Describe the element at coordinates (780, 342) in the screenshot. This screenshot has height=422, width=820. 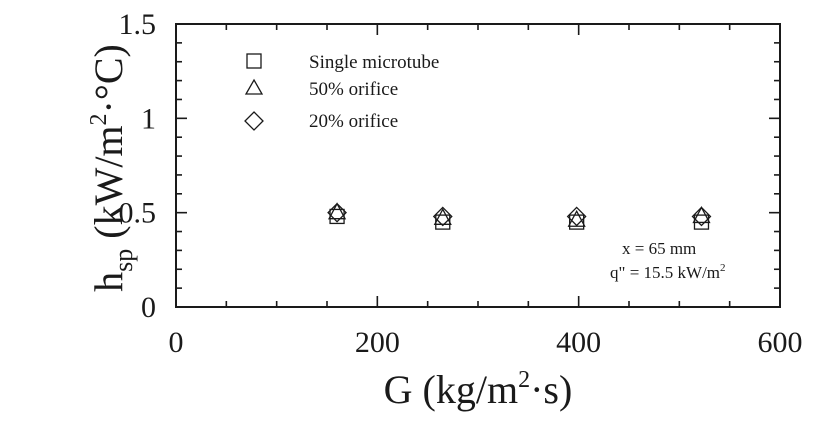
I see `x-tick-label: 600` at that location.